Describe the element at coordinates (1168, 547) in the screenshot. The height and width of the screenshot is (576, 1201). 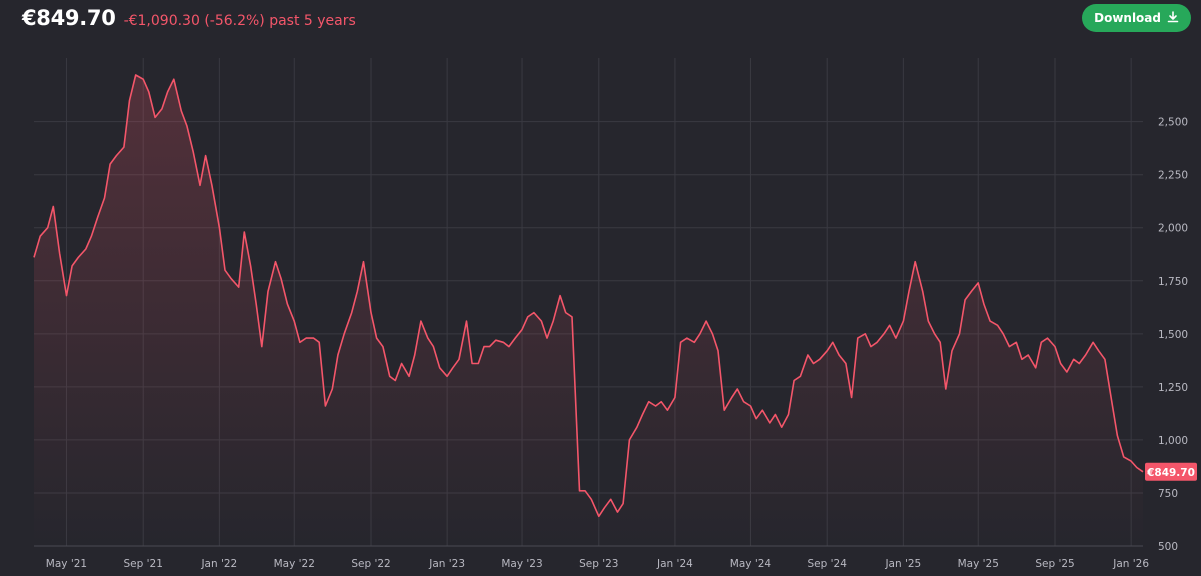
I see `y-tick-label: 500` at that location.